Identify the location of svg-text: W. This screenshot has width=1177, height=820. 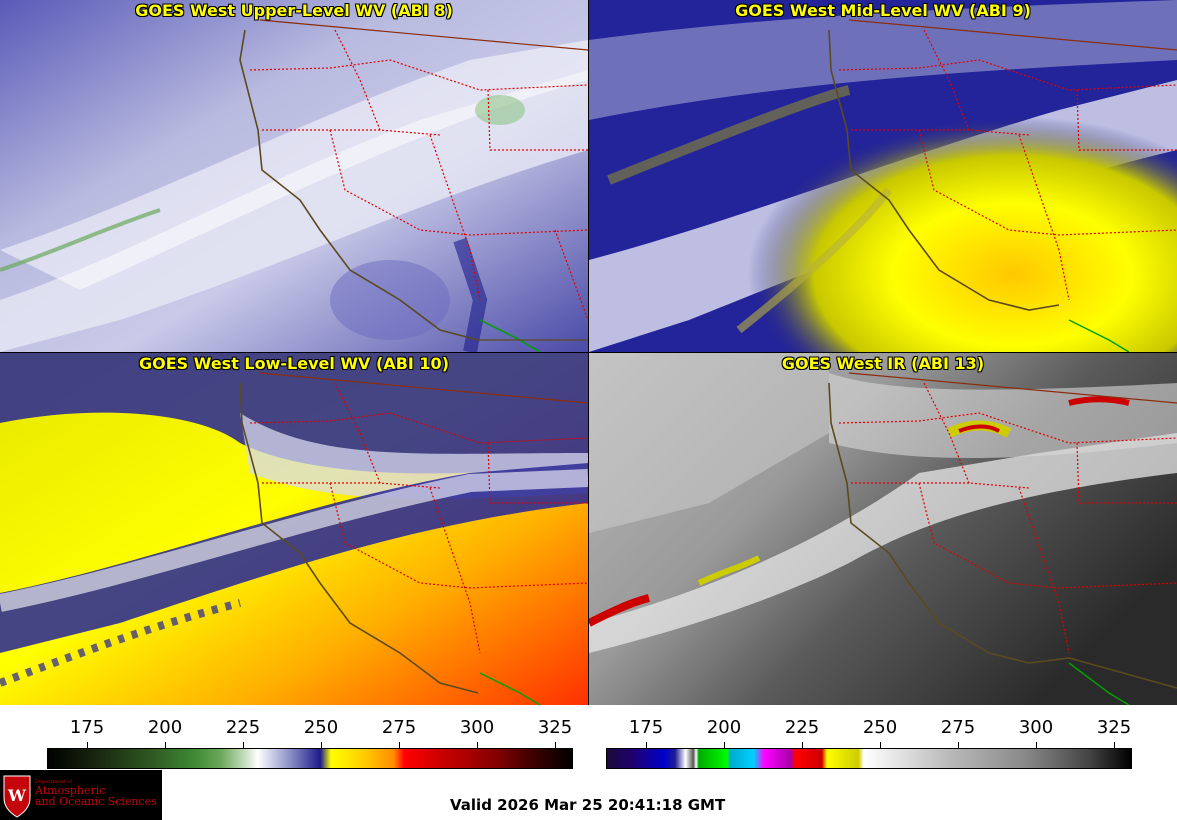
(17, 795).